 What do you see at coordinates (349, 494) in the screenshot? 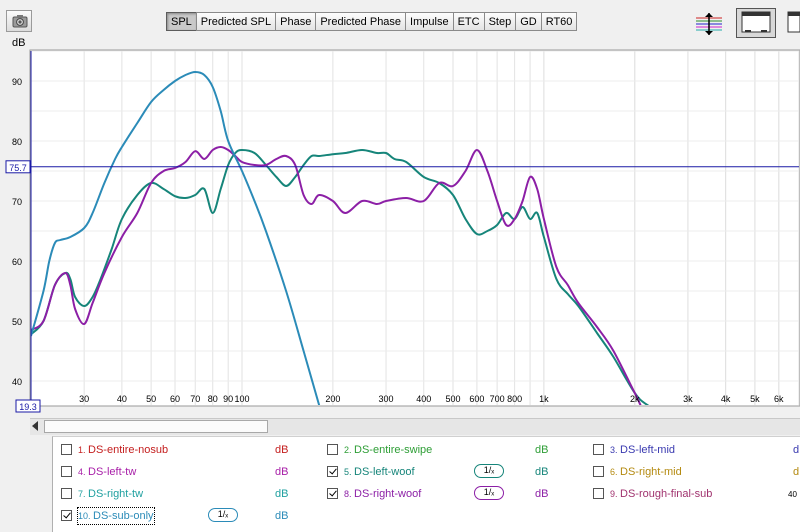
I see `measurement-number: 8.` at bounding box center [349, 494].